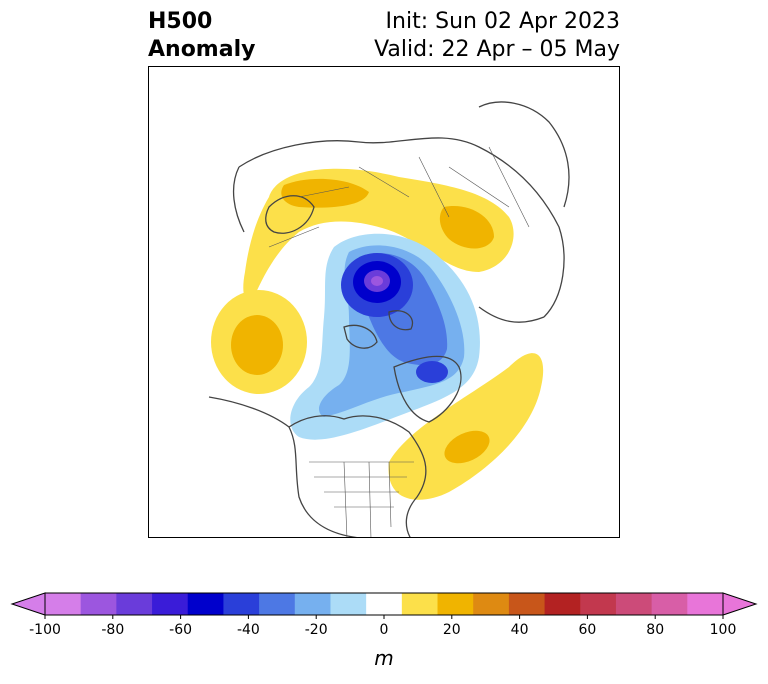  Describe the element at coordinates (467, 447) in the screenshot. I see `positive-core-atlantic` at that location.